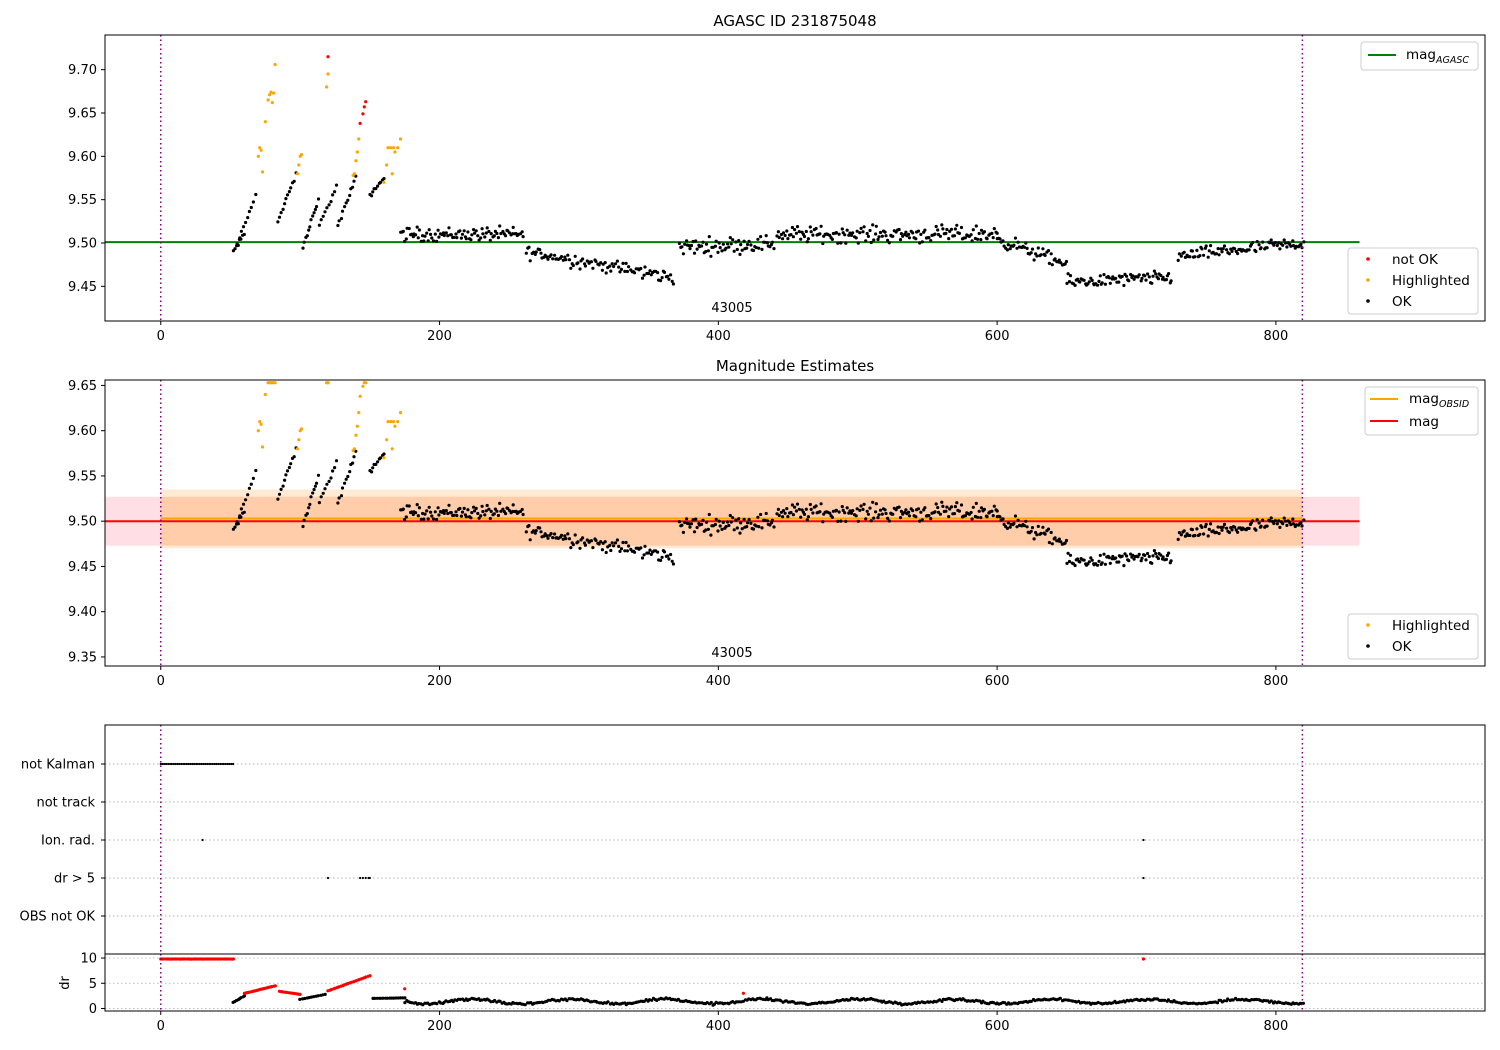  Describe the element at coordinates (82, 522) in the screenshot. I see `y-tick-label: 9.50` at that location.